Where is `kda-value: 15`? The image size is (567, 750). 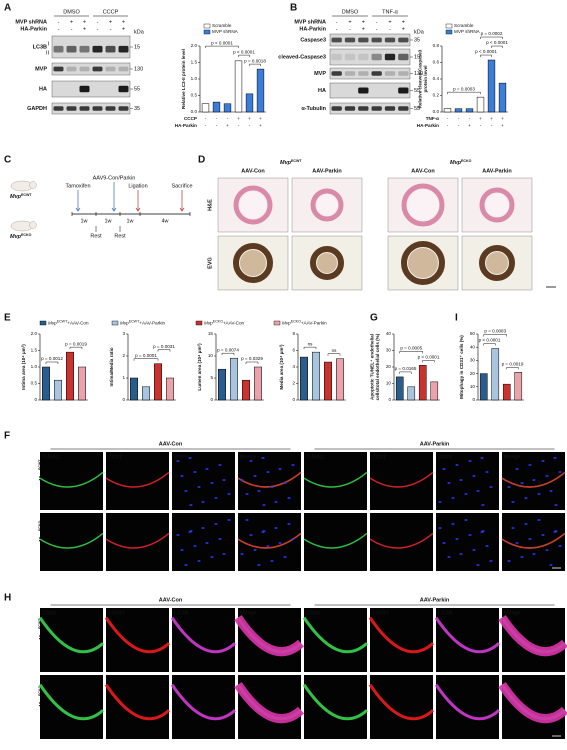
kda-value: 15 is located at coordinates (137, 47).